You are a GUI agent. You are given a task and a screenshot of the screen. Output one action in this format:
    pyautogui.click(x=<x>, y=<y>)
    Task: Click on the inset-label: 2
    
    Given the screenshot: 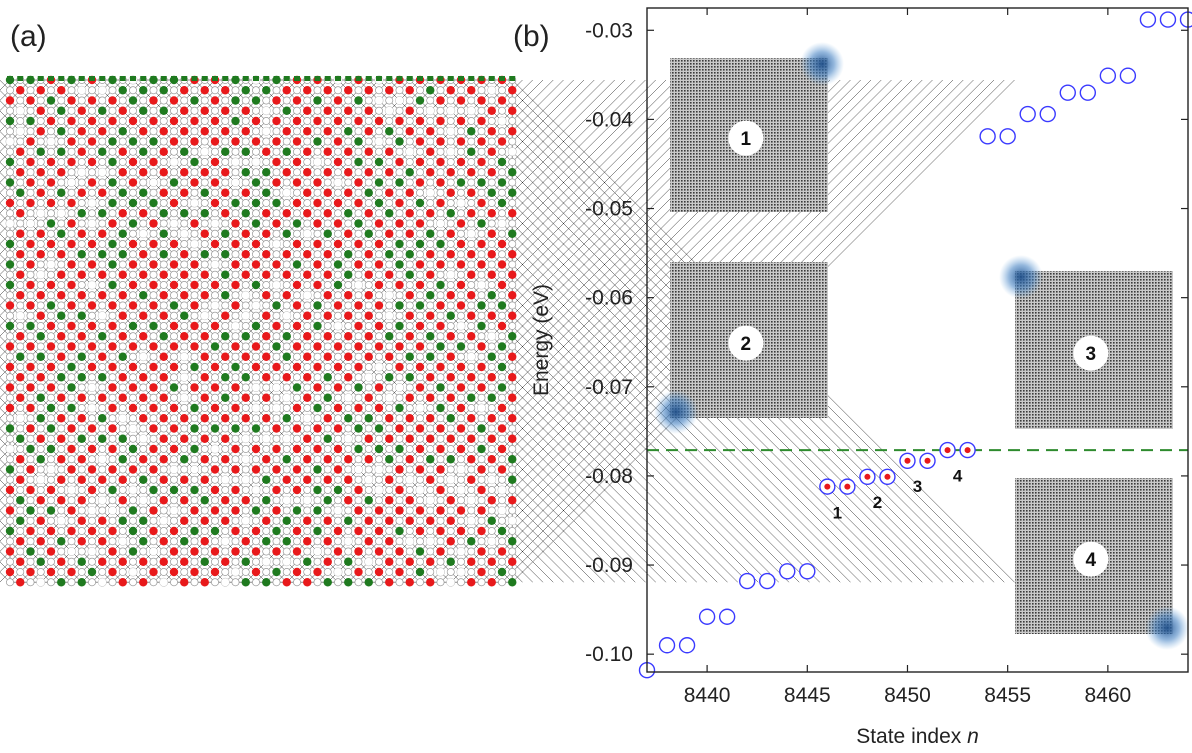 What is the action you would take?
    pyautogui.click(x=746, y=344)
    